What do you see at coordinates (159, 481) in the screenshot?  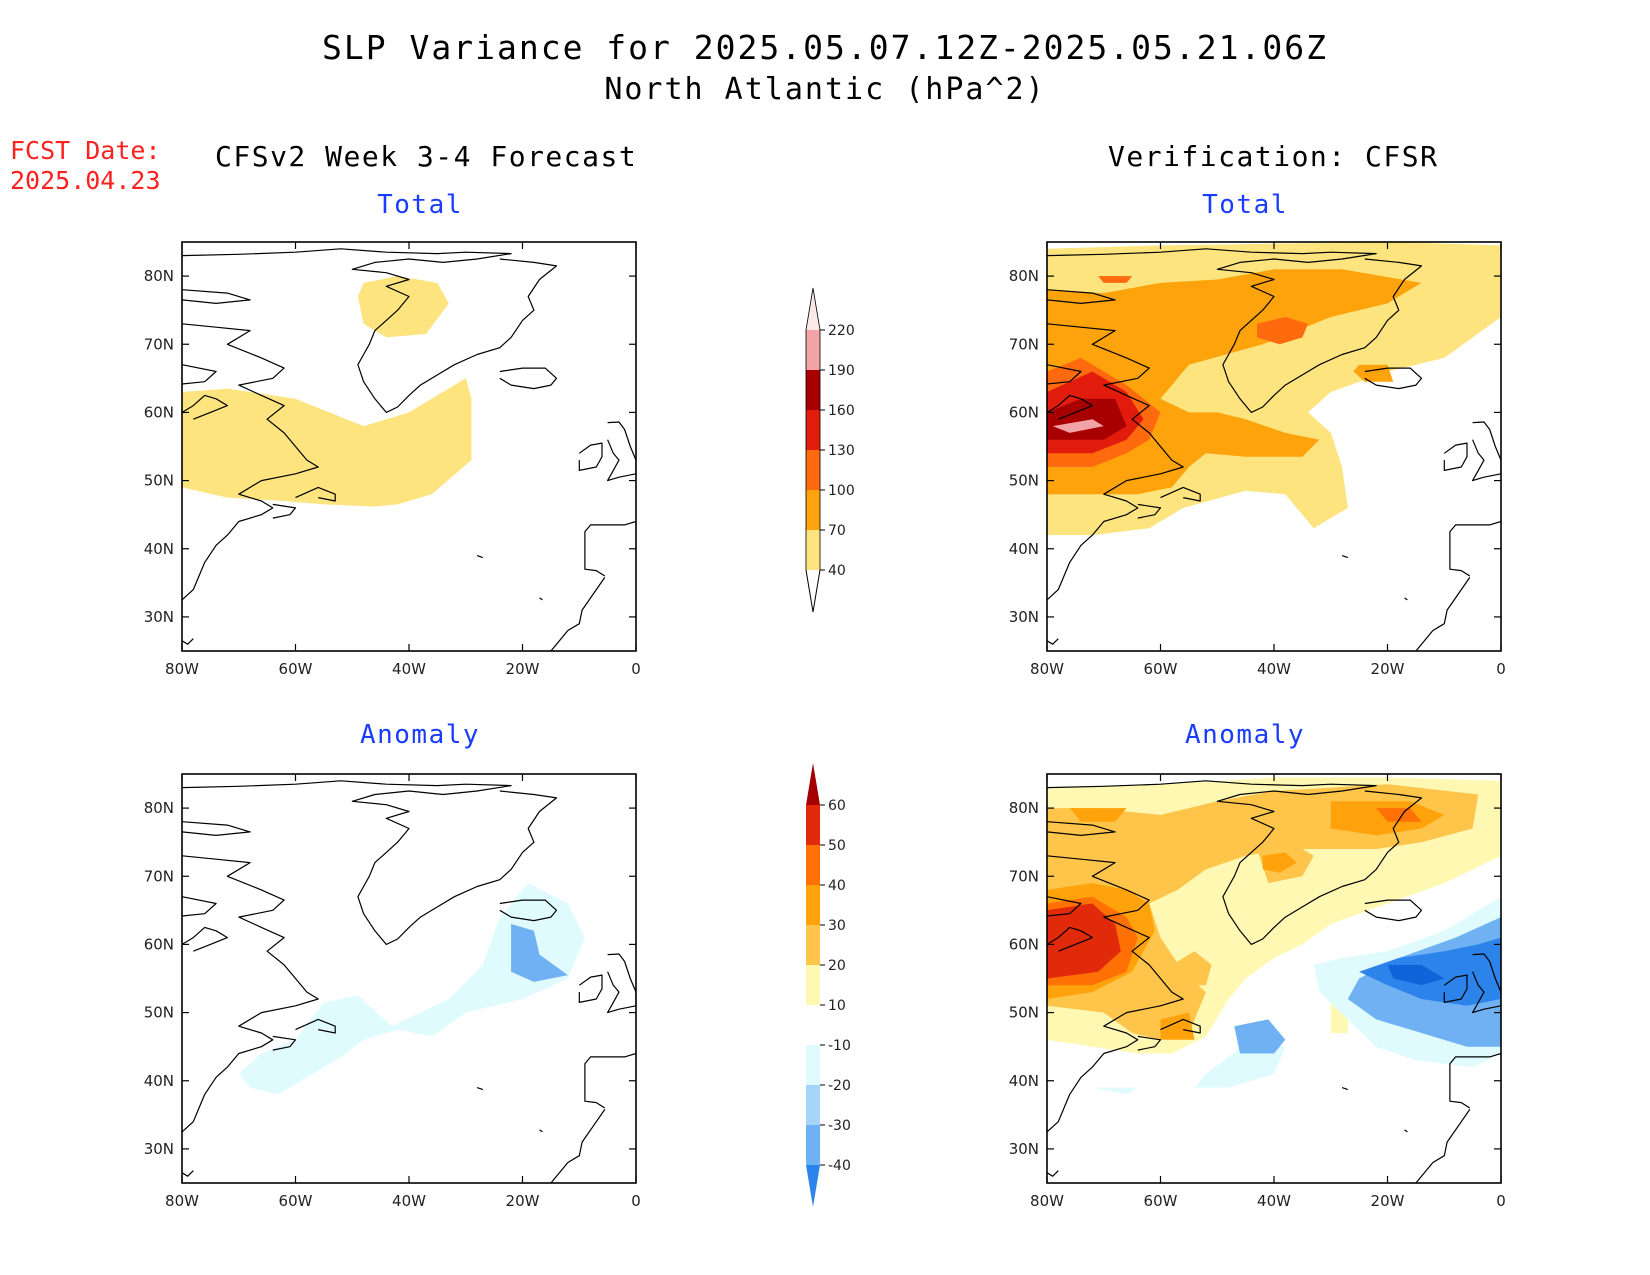 I see `lat-tick-label: 50N` at bounding box center [159, 481].